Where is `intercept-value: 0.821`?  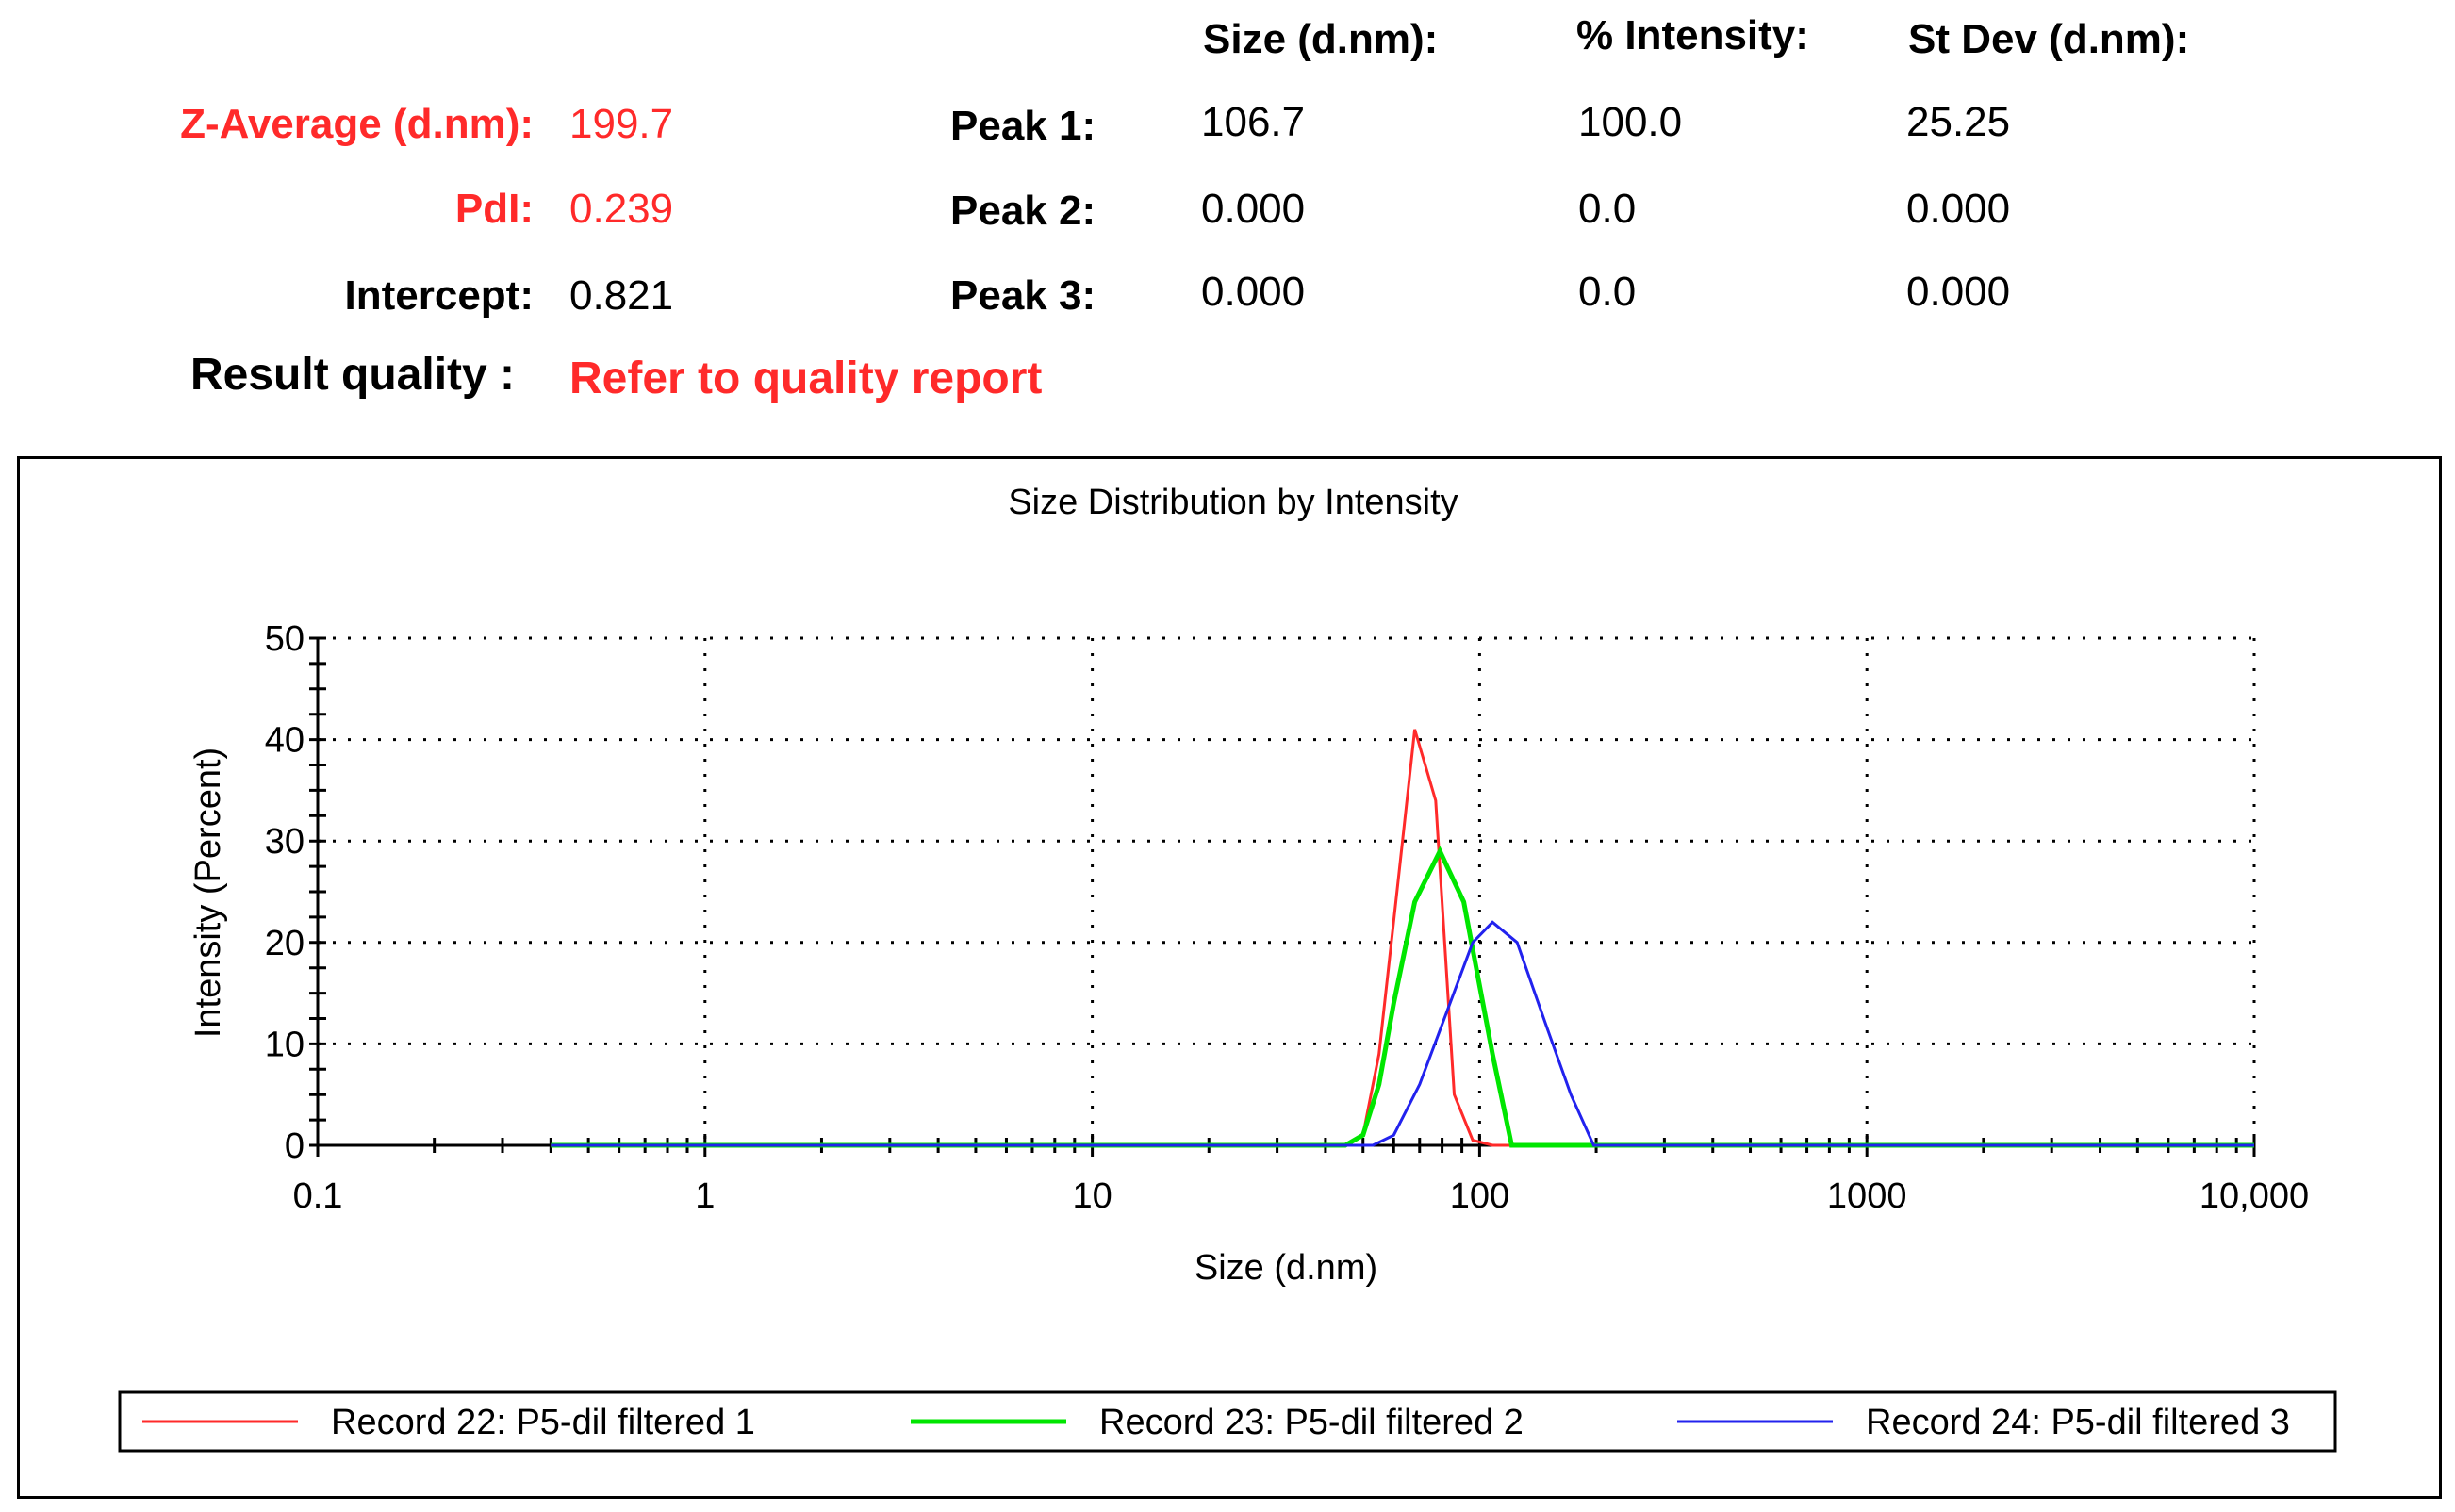 intercept-value: 0.821 is located at coordinates (621, 295).